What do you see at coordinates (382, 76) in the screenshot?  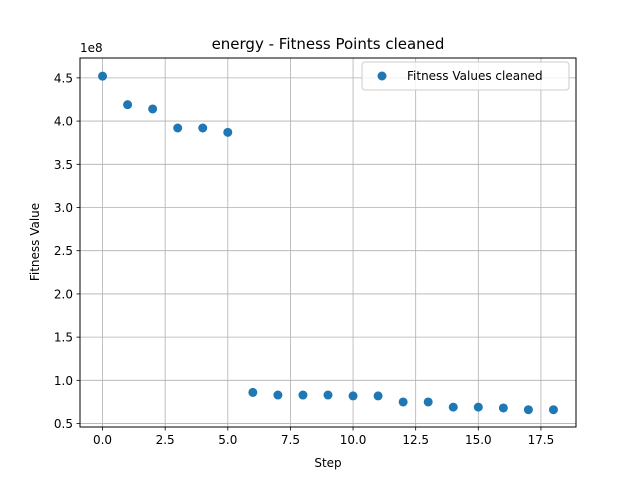 I see `legend-marker` at bounding box center [382, 76].